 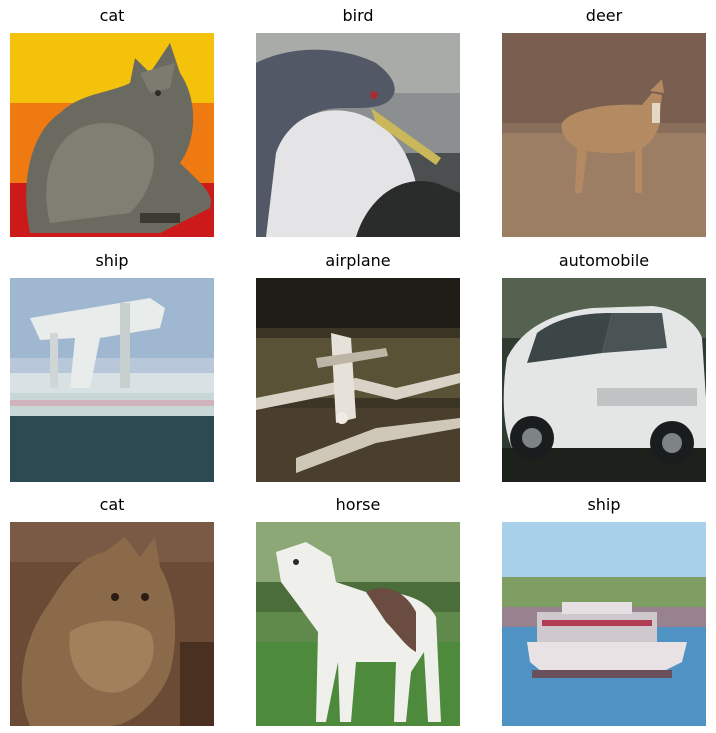 I want to click on panel-1-title: cat, so click(x=112, y=15).